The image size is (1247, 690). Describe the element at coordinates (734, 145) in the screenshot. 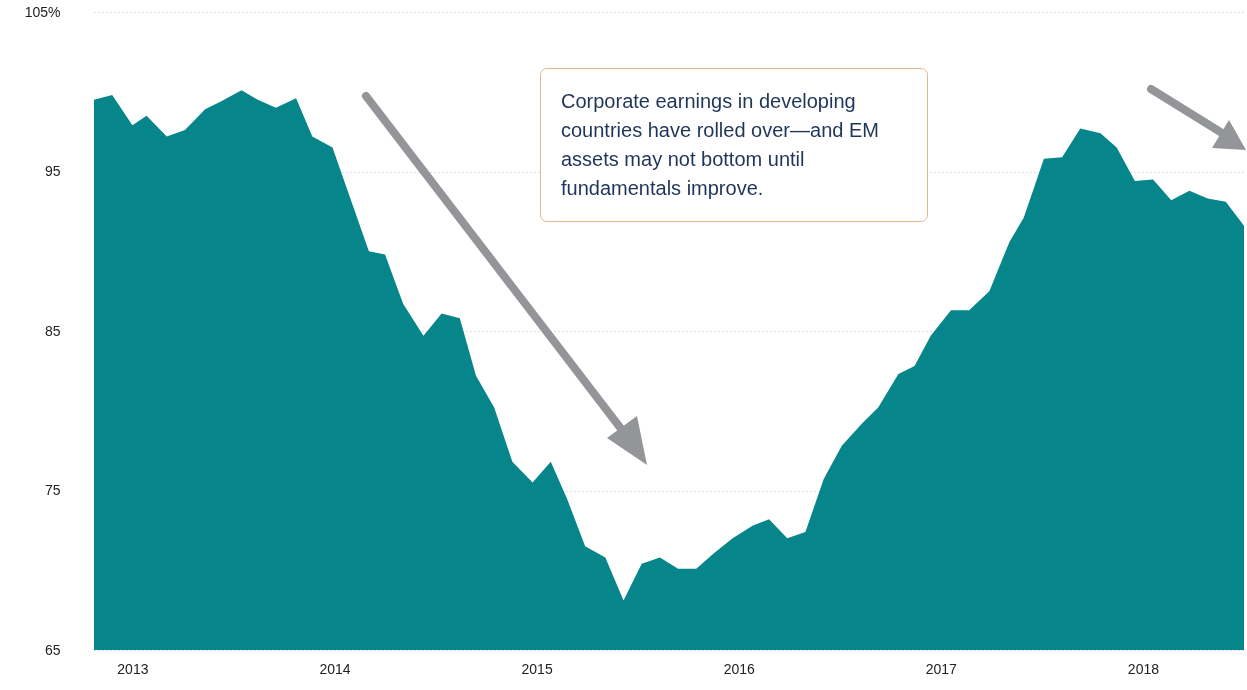

I see `callout-box: Corporate earnings in developing countries have rolled over—and EM assets may not bottom until fundamentals improve.` at that location.